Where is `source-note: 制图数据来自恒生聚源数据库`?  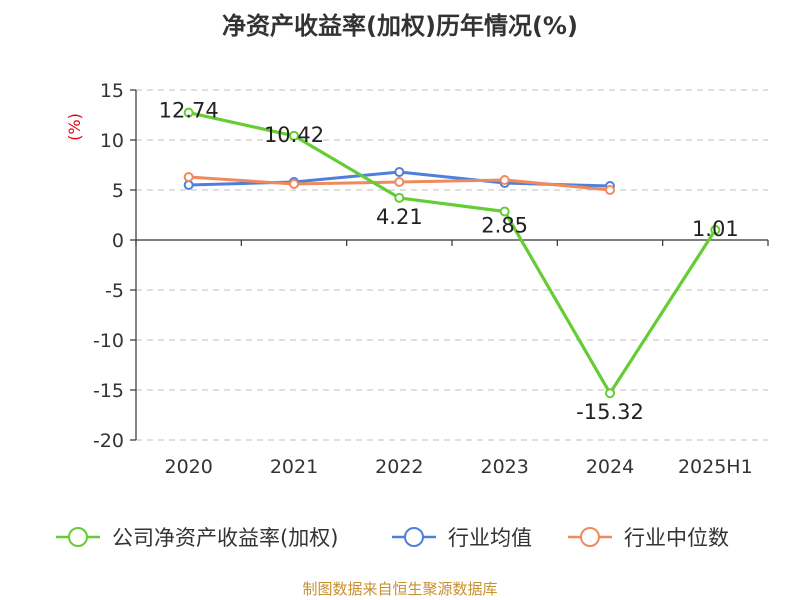 source-note: 制图数据来自恒生聚源数据库 is located at coordinates (399, 589).